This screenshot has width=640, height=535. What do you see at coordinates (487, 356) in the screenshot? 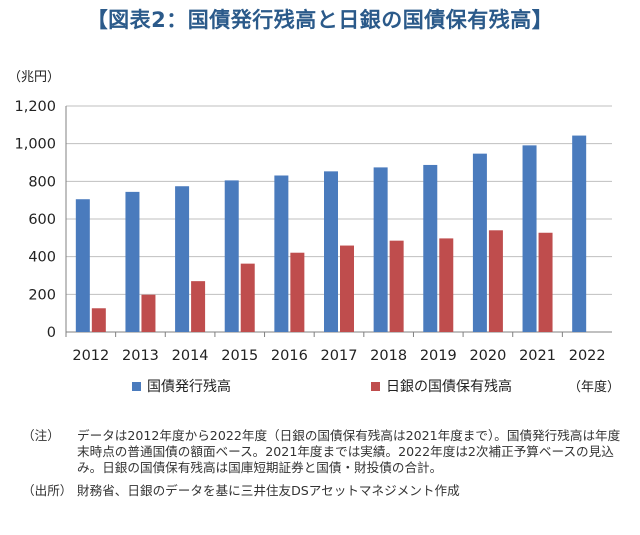
I see `x-tick-label: 2020` at bounding box center [487, 356].